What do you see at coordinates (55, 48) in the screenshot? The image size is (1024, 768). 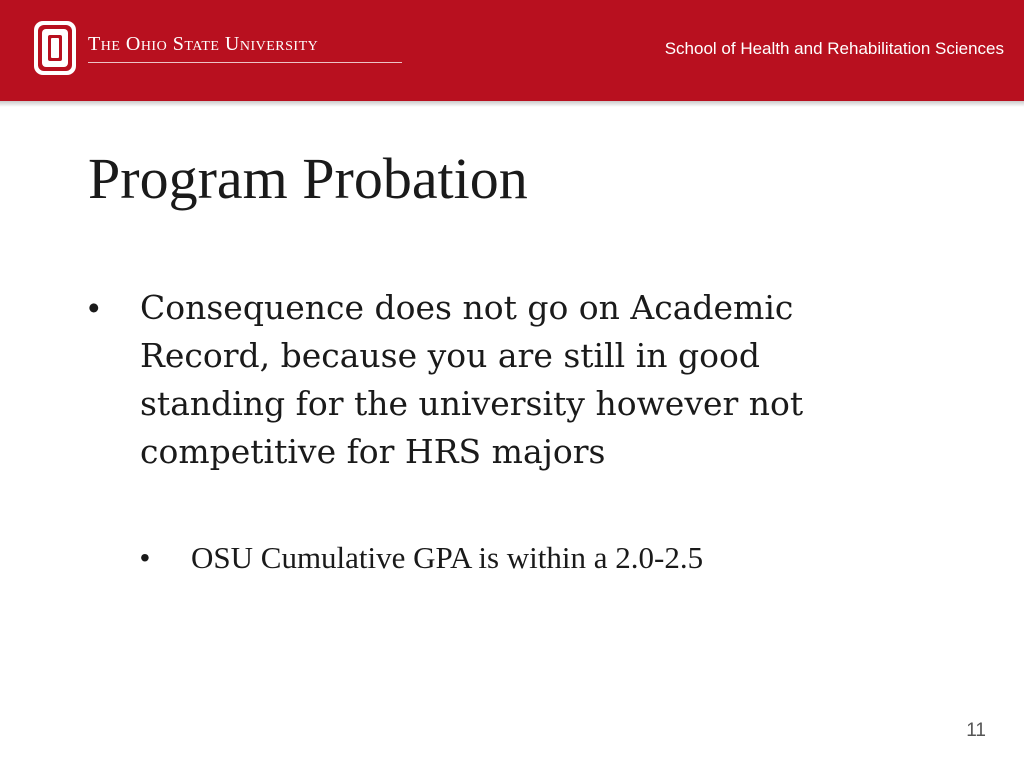 I see `block-o-logo-icon` at bounding box center [55, 48].